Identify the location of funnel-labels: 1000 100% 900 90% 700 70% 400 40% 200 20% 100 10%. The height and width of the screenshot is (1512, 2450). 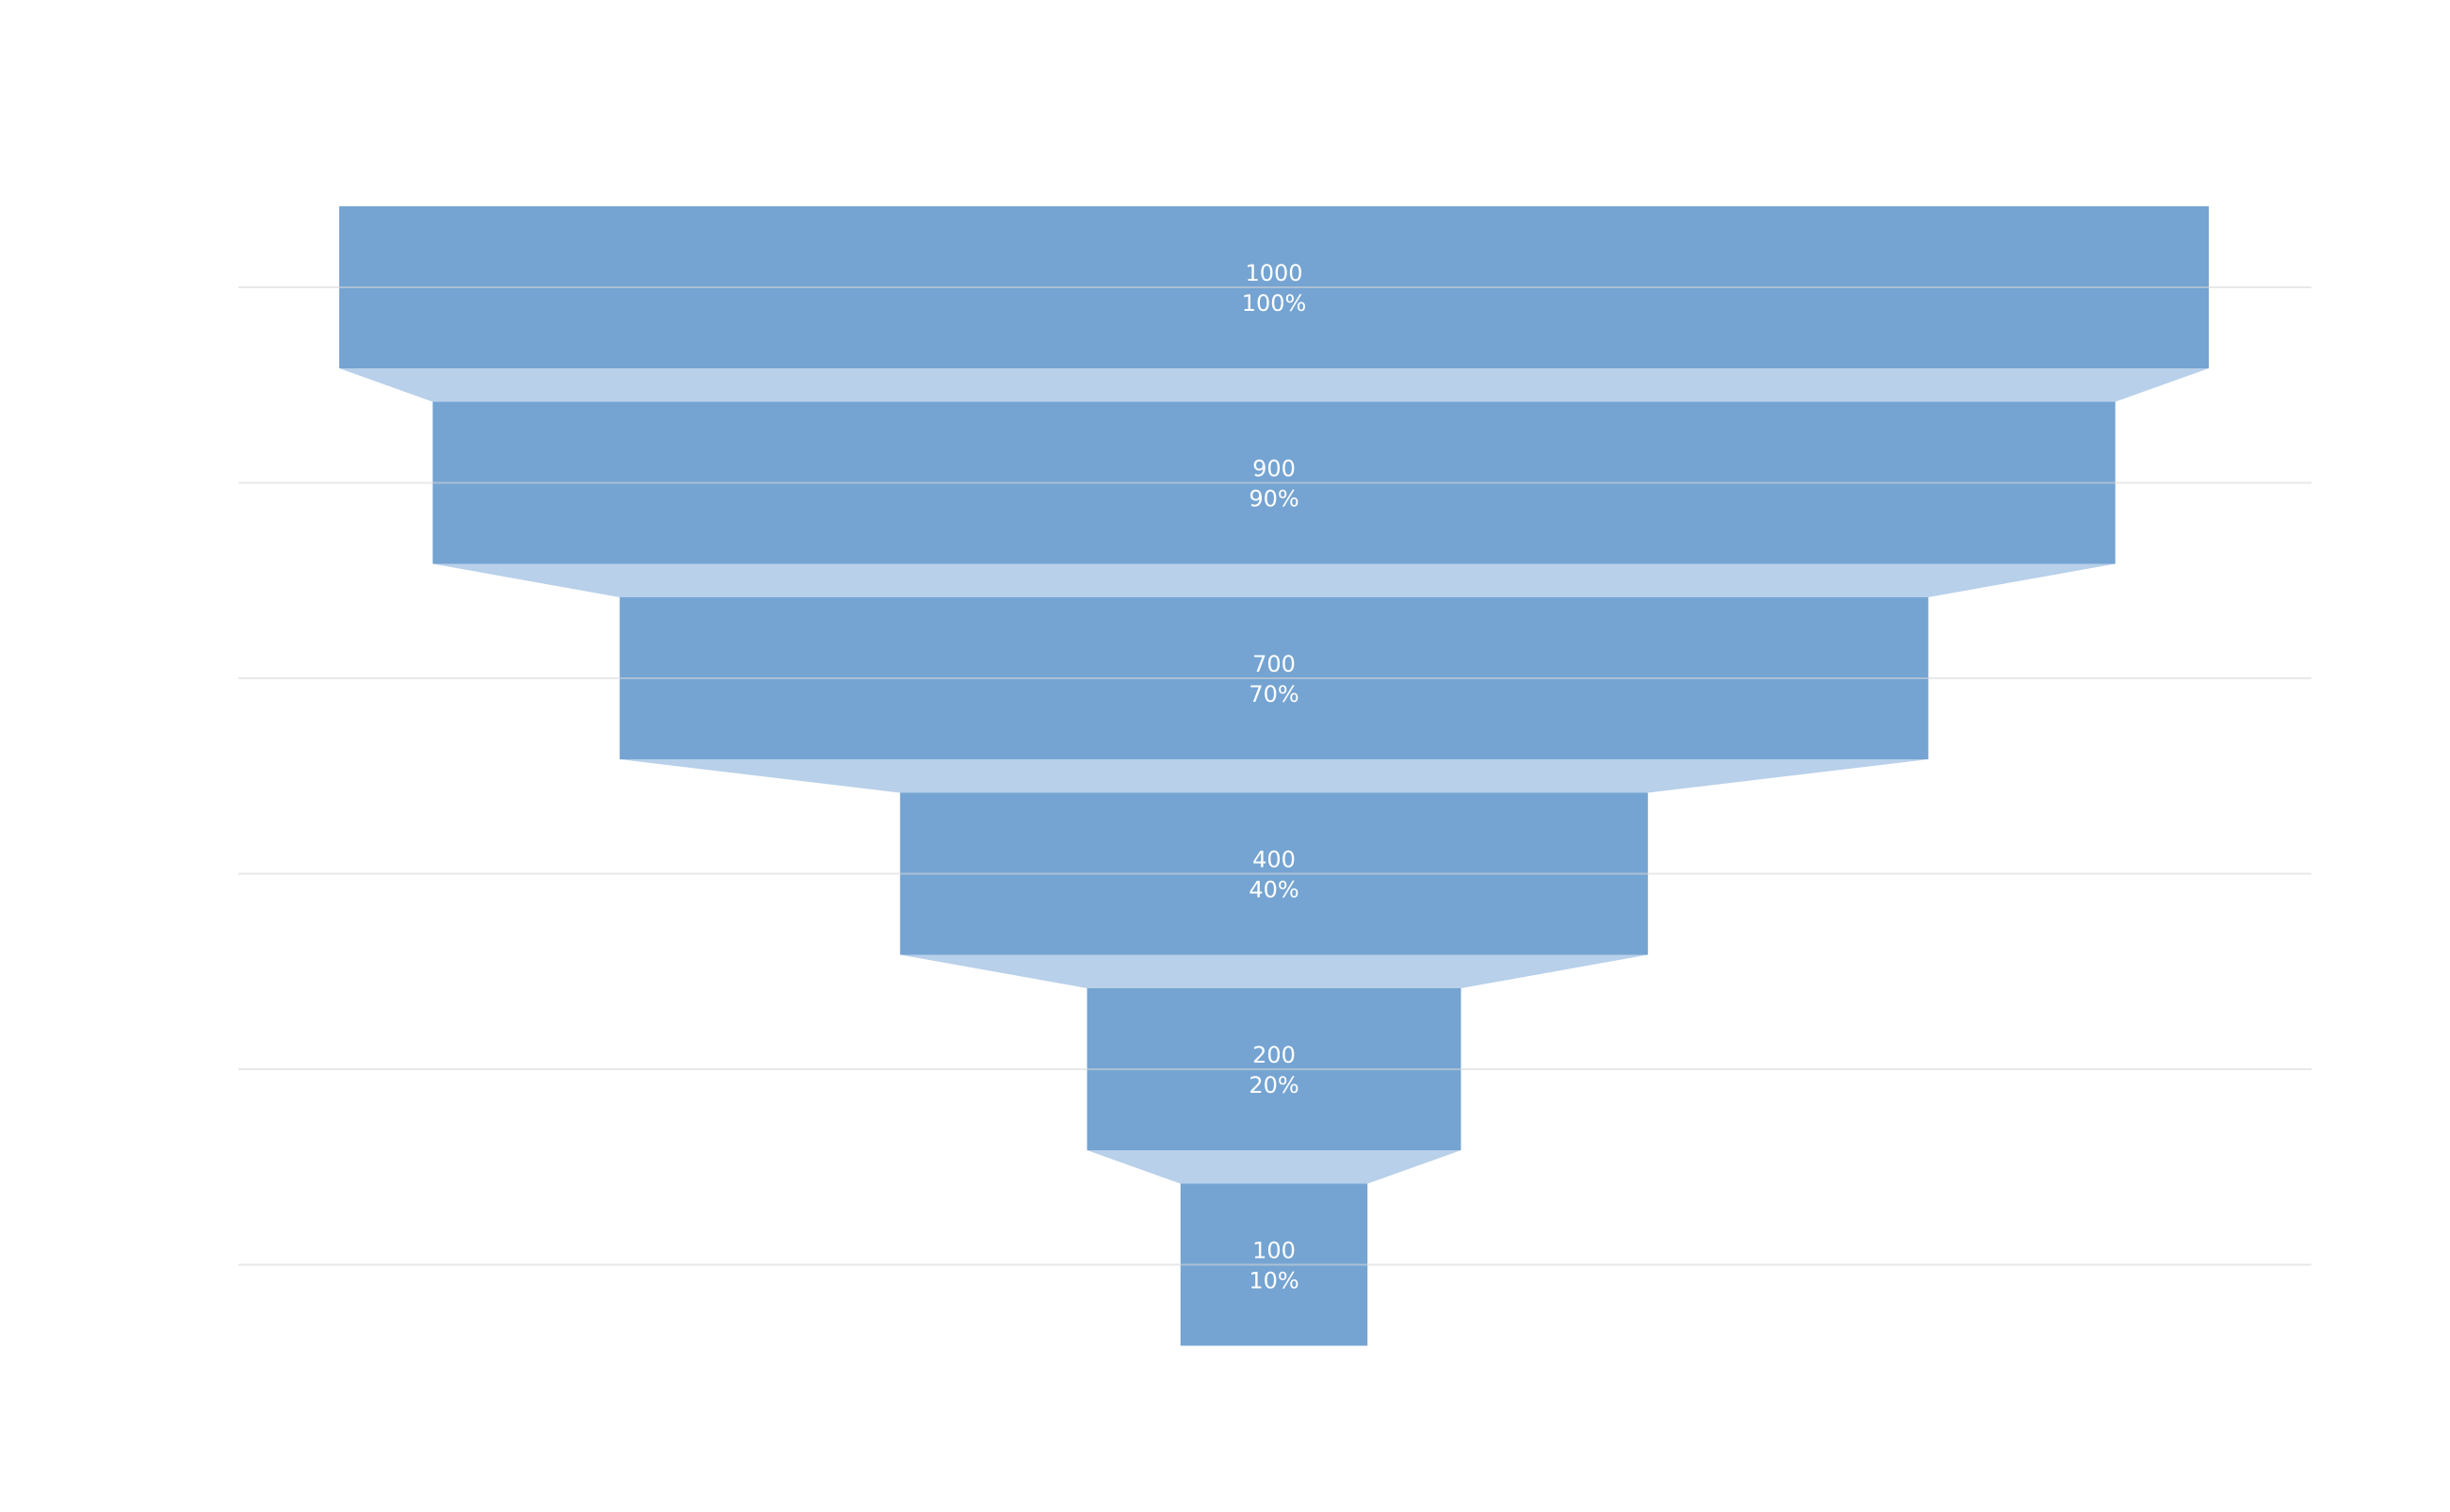
(1274, 777).